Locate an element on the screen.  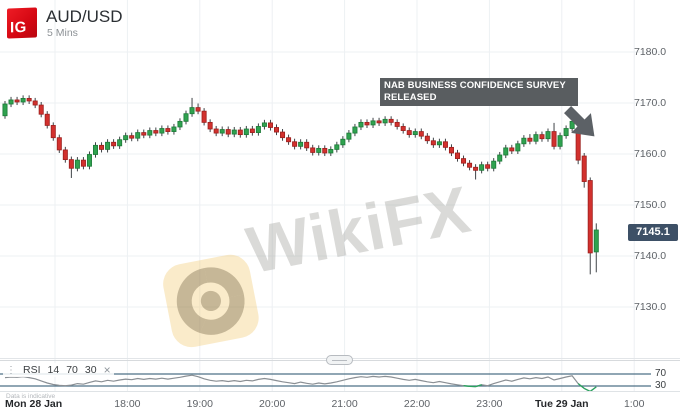
time-axis-label: 20:00 is located at coordinates (272, 404).